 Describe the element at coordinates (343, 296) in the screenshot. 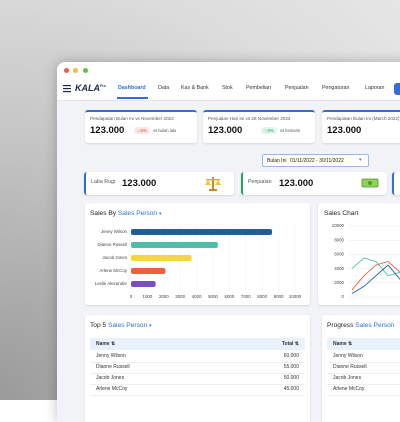

I see `y-tick-label: 0` at that location.